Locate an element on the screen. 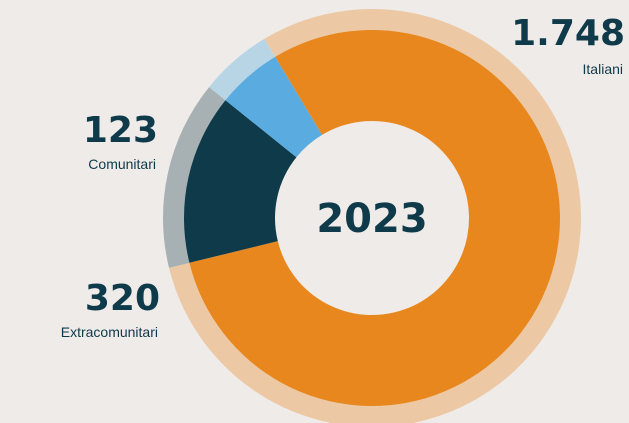 The width and height of the screenshot is (629, 423). category-label: Extracomunitari is located at coordinates (109, 332).